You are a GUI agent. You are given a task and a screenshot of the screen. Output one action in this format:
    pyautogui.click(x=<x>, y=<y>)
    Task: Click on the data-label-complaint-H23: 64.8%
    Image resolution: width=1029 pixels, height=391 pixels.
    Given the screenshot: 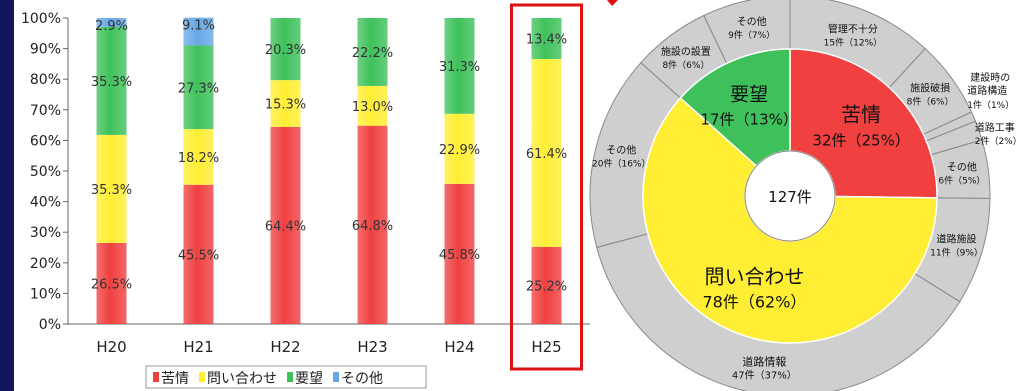 What is the action you would take?
    pyautogui.click(x=372, y=226)
    